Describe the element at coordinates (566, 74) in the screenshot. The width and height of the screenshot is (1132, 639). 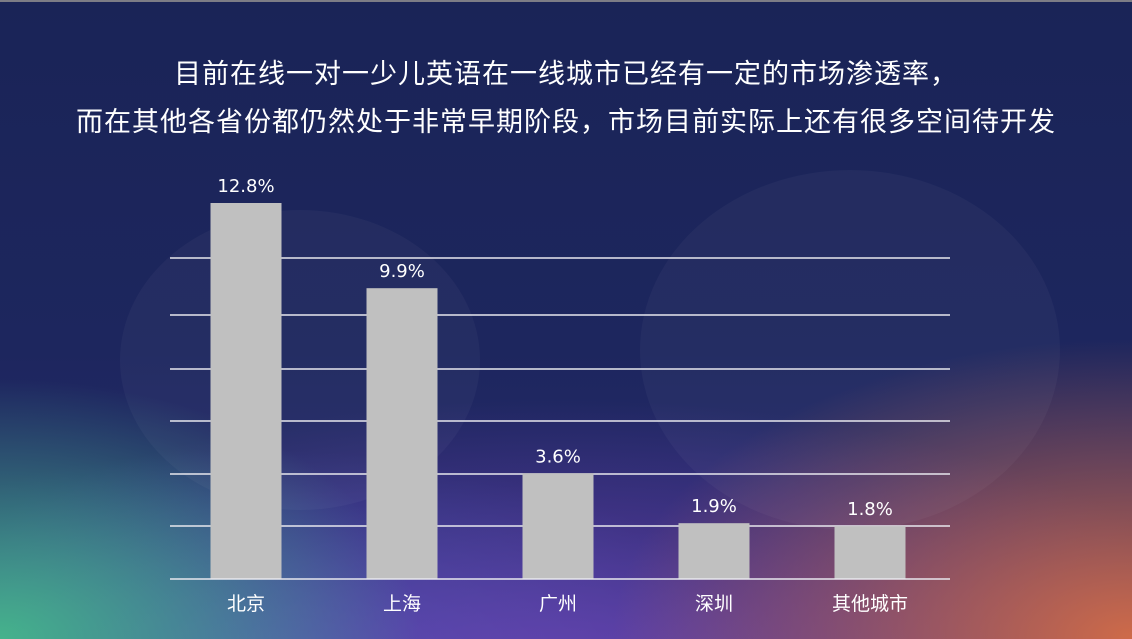
I see `headline-line-1: 目前在线一对一少儿英语在一线城市已经有一定的市场渗透率，` at that location.